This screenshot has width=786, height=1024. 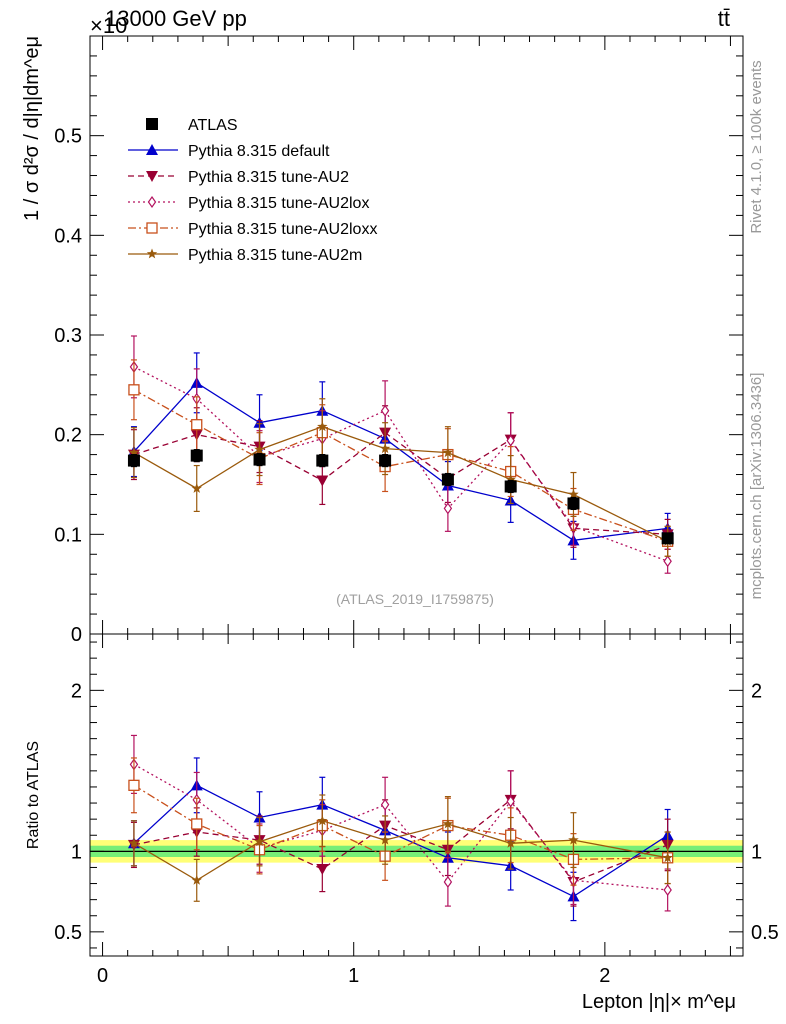 What do you see at coordinates (68, 436) in the screenshot?
I see `main-y-tick-label: 0.2` at bounding box center [68, 436].